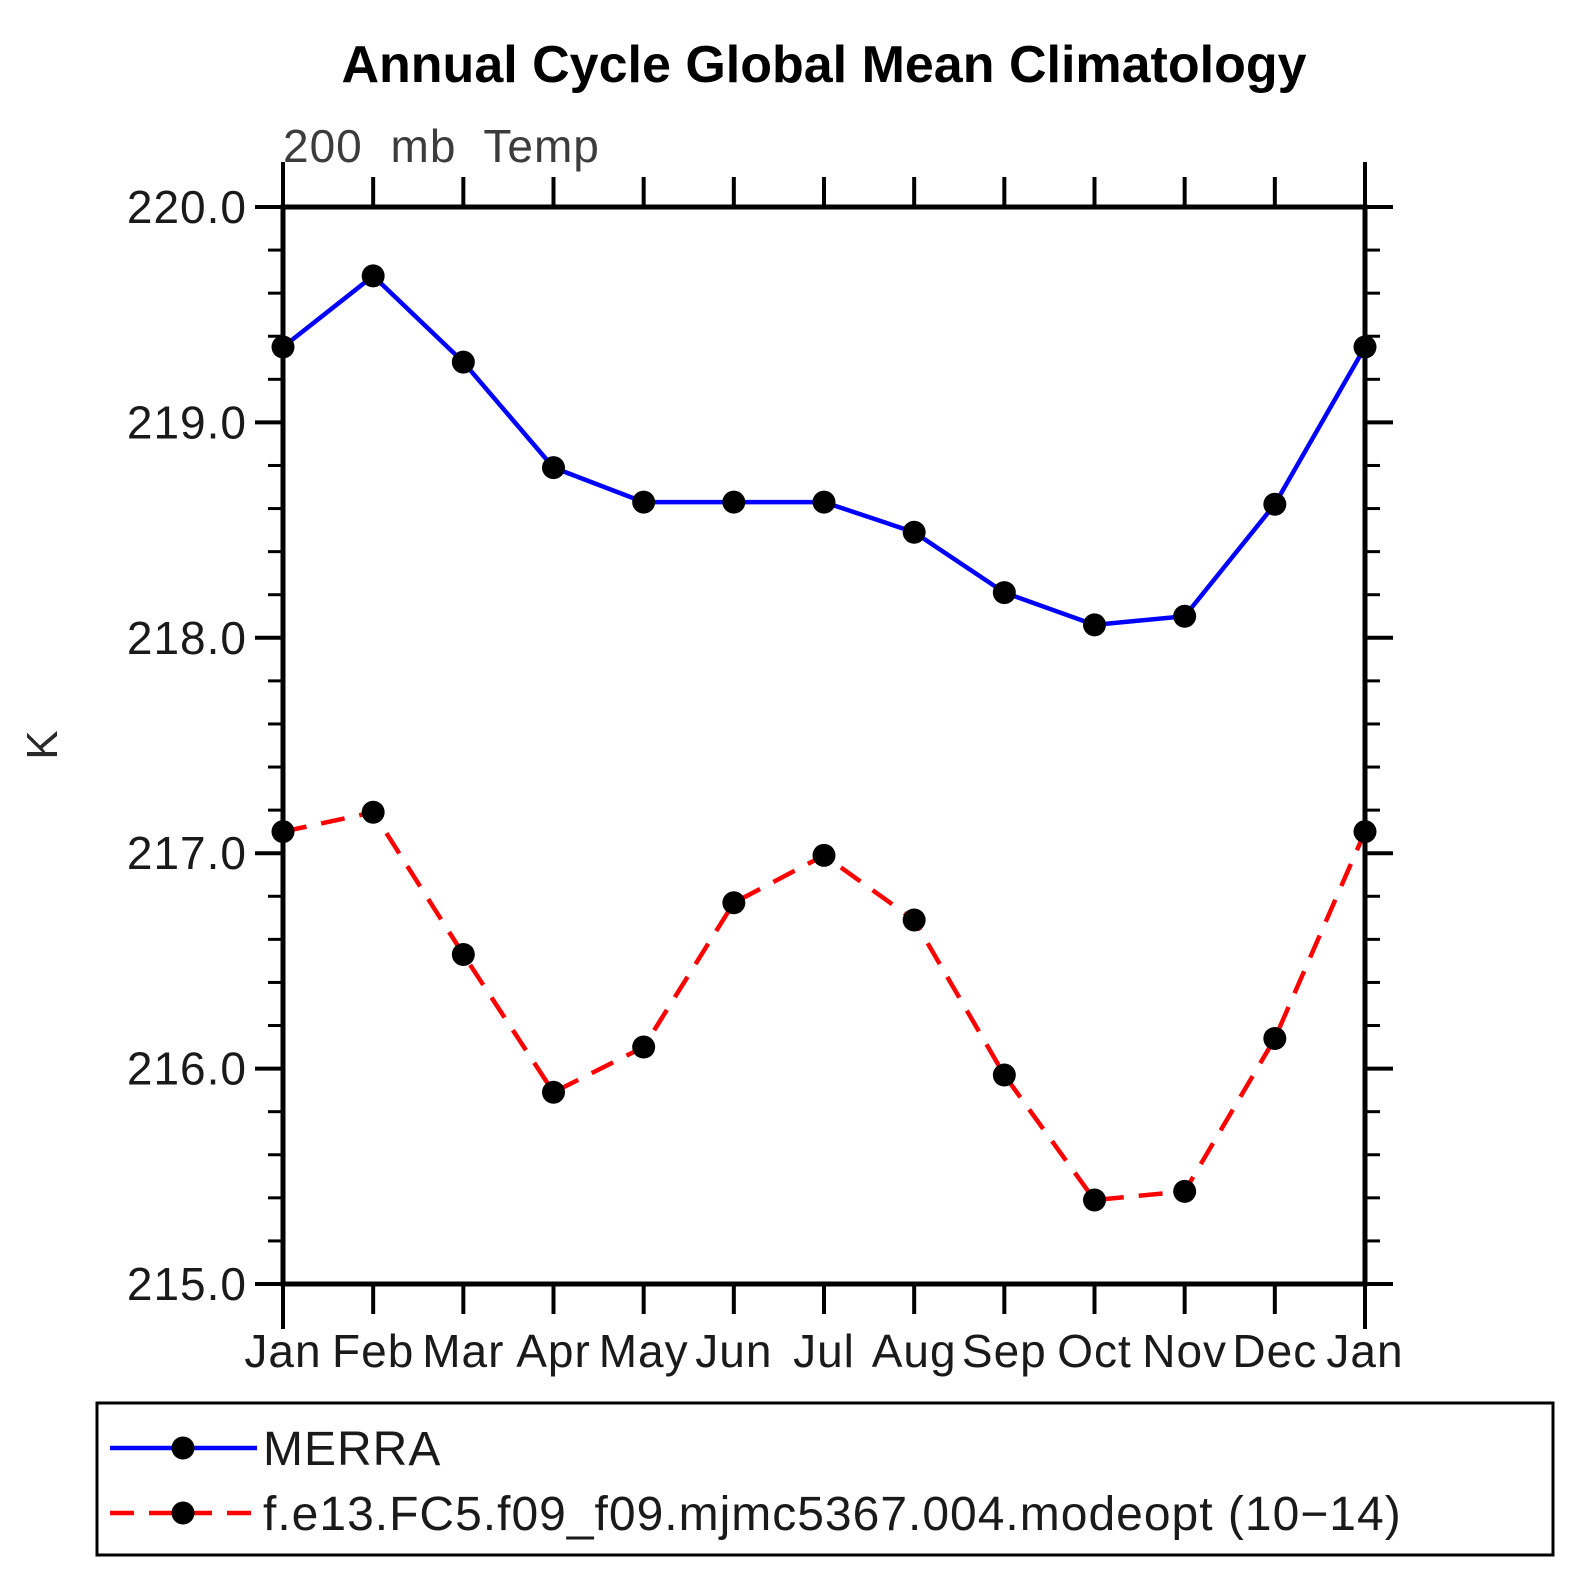 The width and height of the screenshot is (1591, 1591). What do you see at coordinates (352, 1449) in the screenshot?
I see `legend-item-label: MERRA` at bounding box center [352, 1449].